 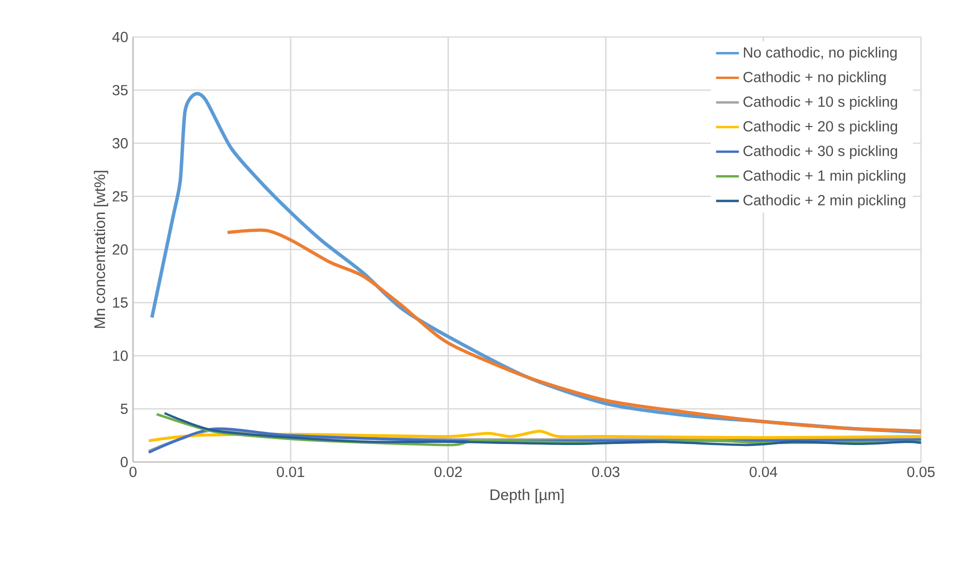 I want to click on y-tick-label: 30, so click(x=120, y=143).